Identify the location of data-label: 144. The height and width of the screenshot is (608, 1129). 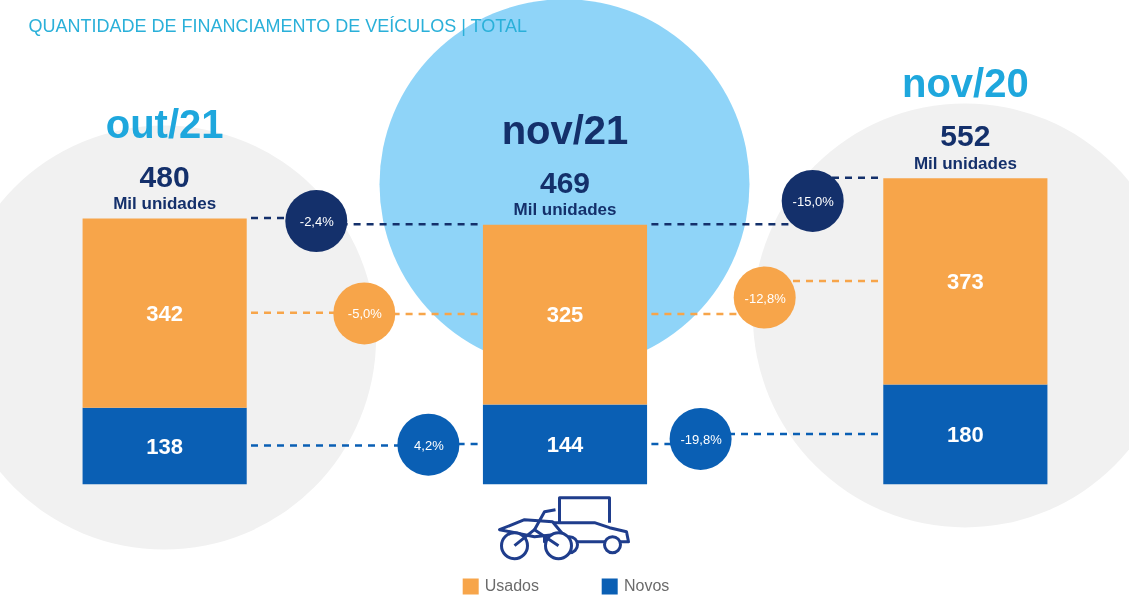
(565, 444).